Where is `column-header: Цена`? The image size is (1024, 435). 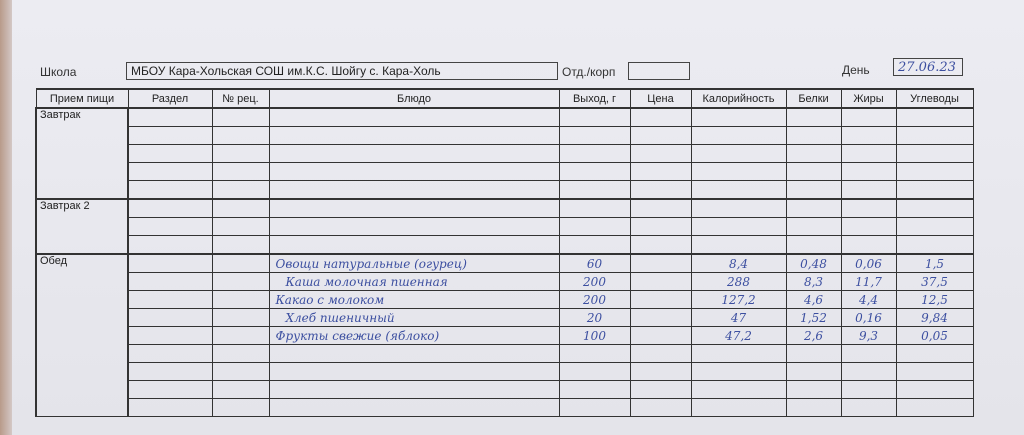 column-header: Цена is located at coordinates (660, 98).